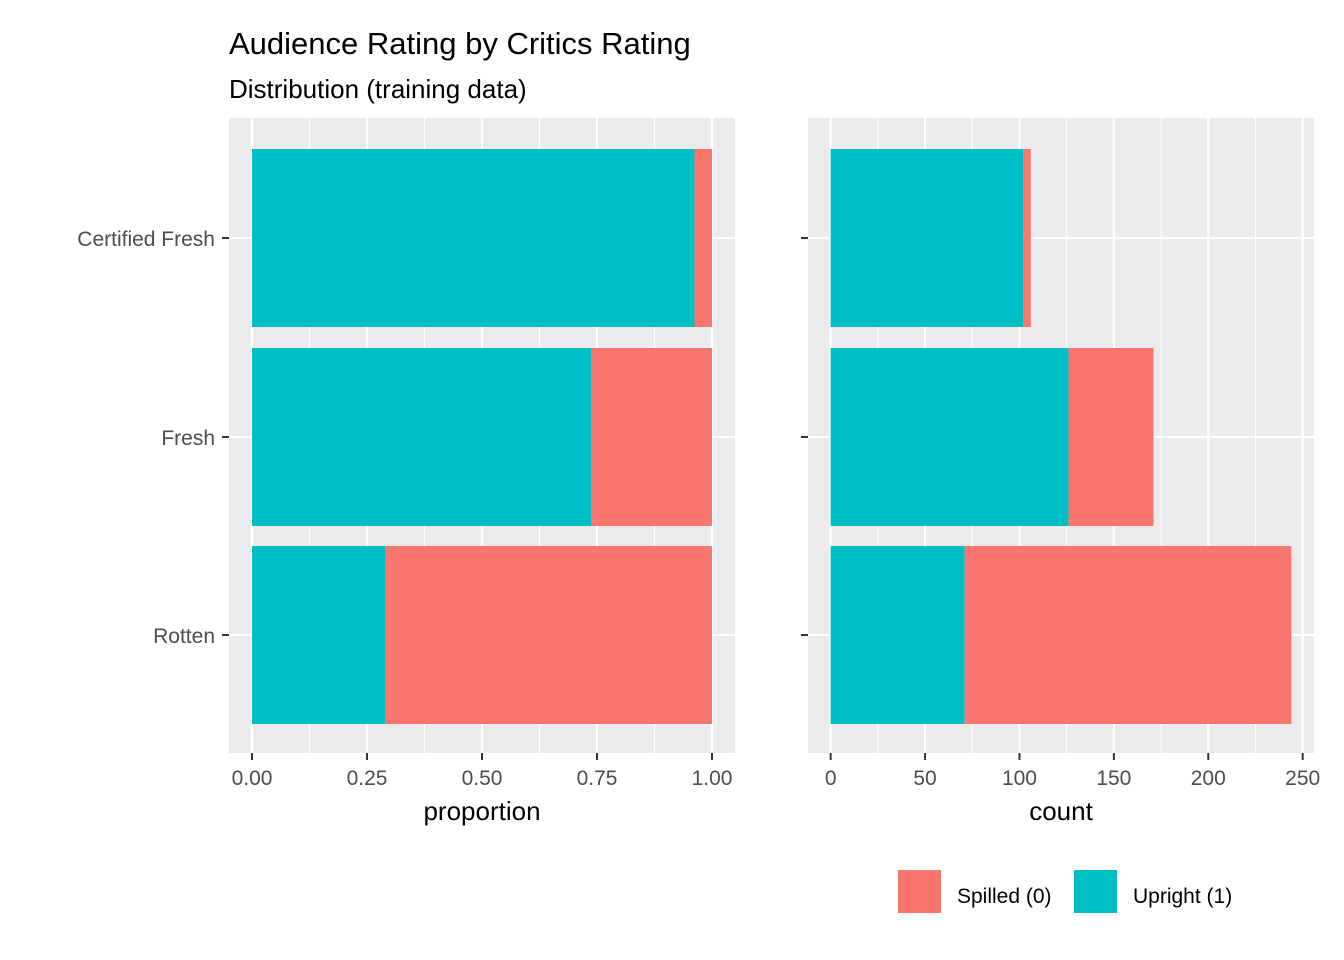 This screenshot has width=1344, height=960. I want to click on count-axis-title: count, so click(1061, 811).